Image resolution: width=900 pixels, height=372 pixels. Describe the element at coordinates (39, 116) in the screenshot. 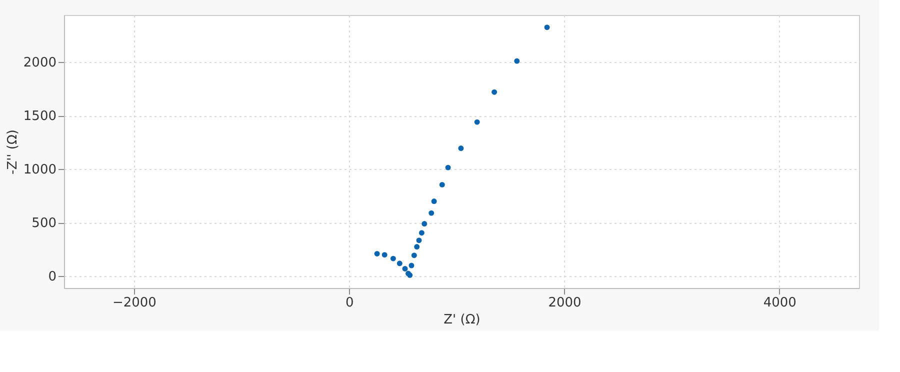

I see `y-tick-label: 1500` at that location.